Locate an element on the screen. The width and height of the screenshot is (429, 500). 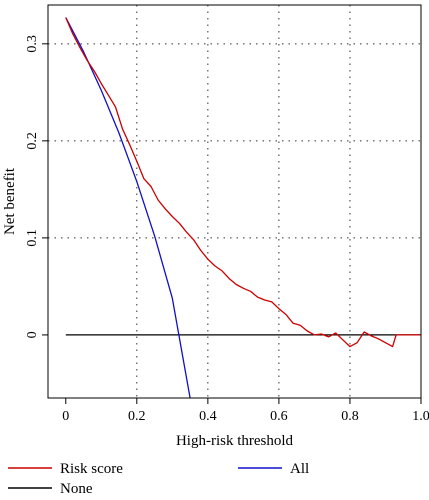
y-tick-label-3: 0.3 is located at coordinates (32, 44).